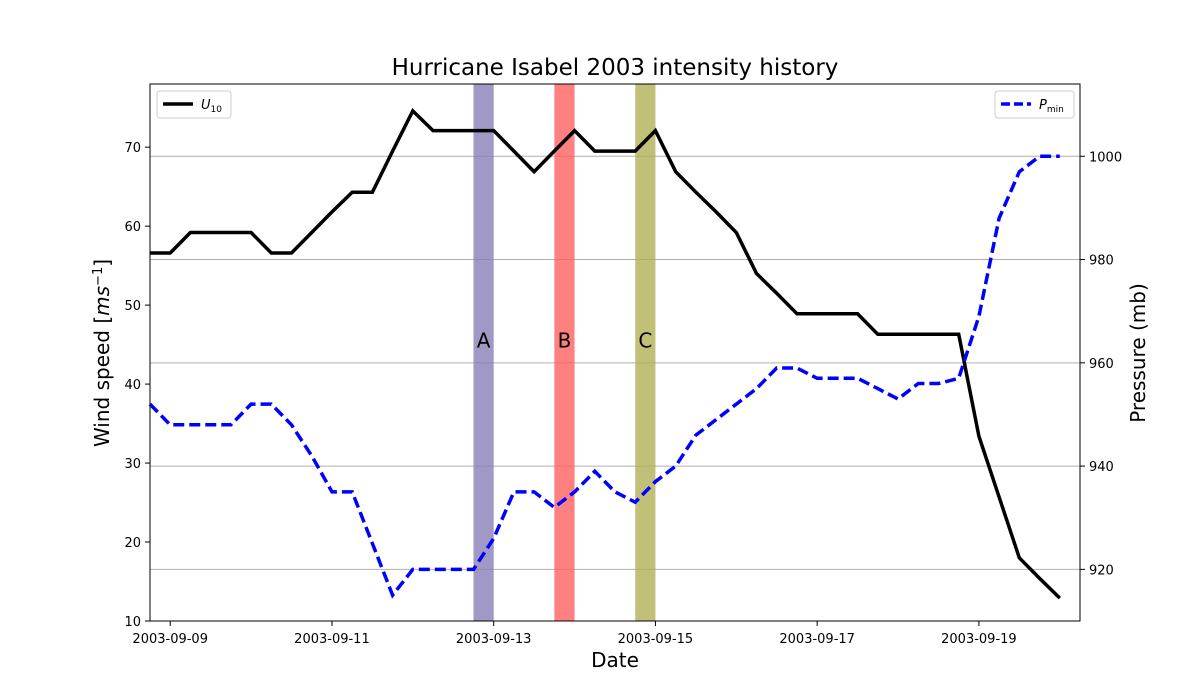 This screenshot has width=1200, height=700. Describe the element at coordinates (332, 639) in the screenshot. I see `x-tick-label-2003-09-11: 2003-09-11` at that location.